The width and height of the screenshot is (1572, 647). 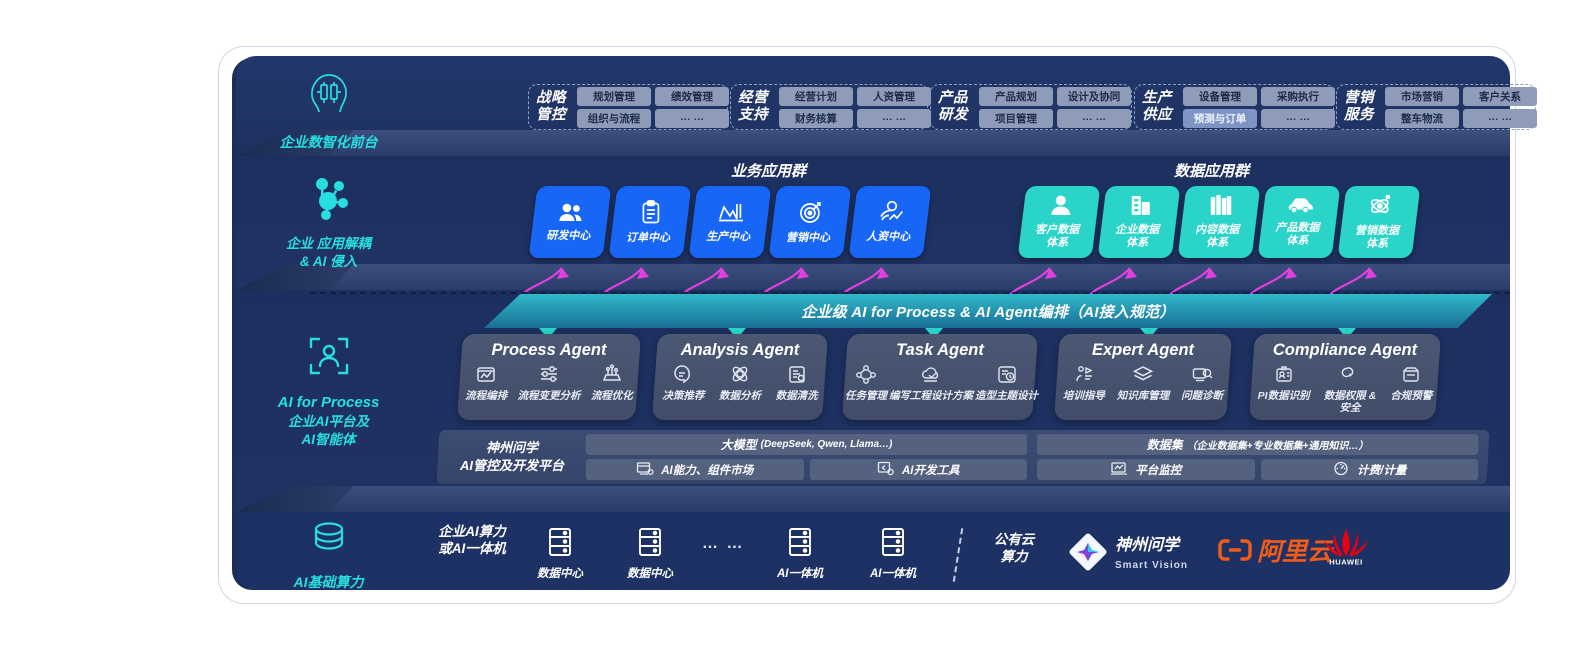 What do you see at coordinates (739, 396) in the screenshot?
I see `agent-capability-label: 数据分析` at bounding box center [739, 396].